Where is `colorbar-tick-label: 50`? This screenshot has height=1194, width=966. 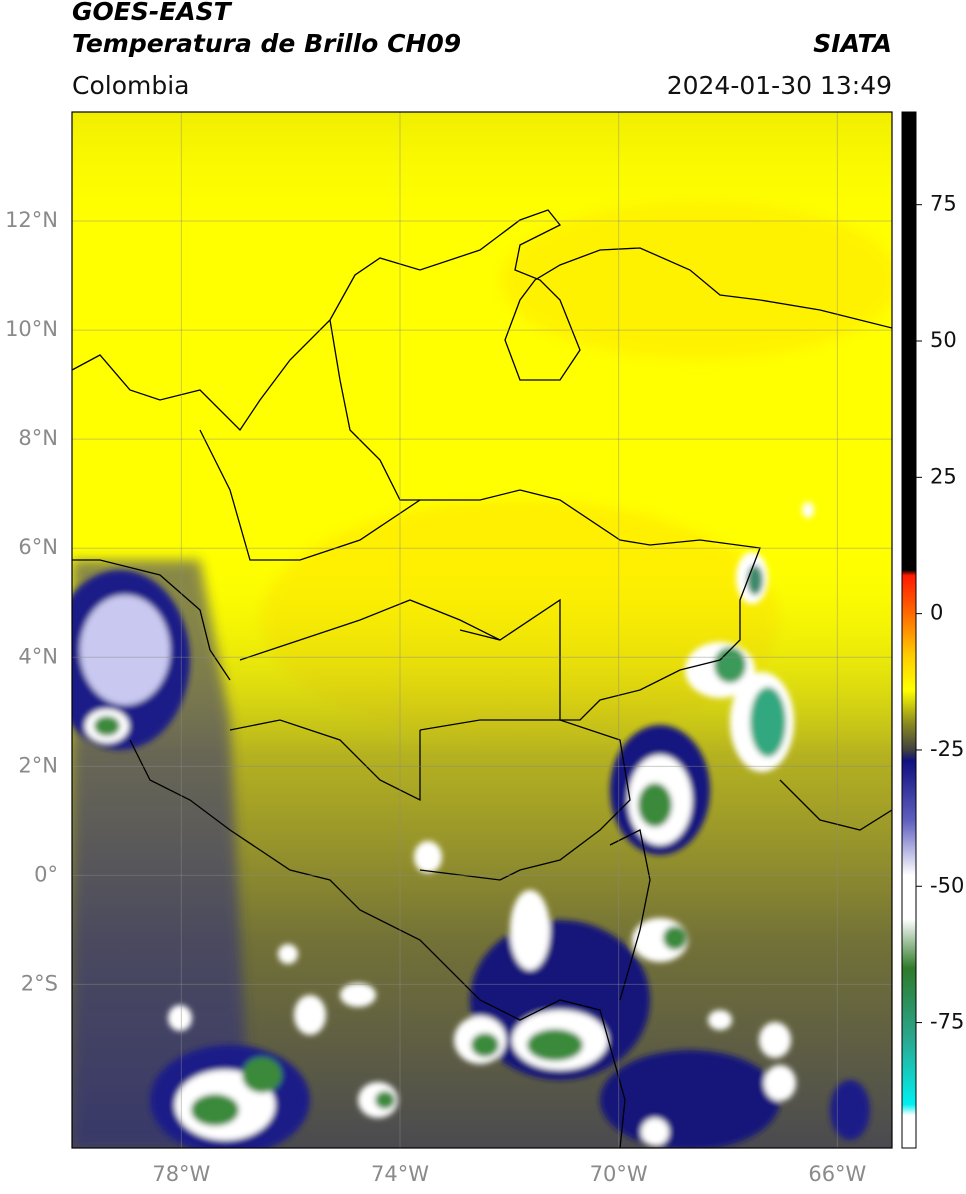
colorbar-tick-label: 50 is located at coordinates (943, 340).